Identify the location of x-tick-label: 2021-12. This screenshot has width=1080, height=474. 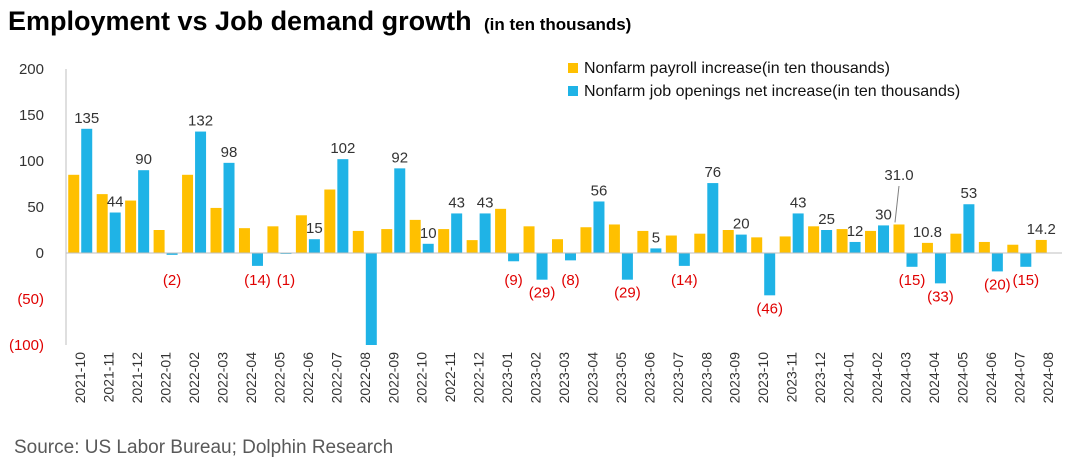
(137, 378).